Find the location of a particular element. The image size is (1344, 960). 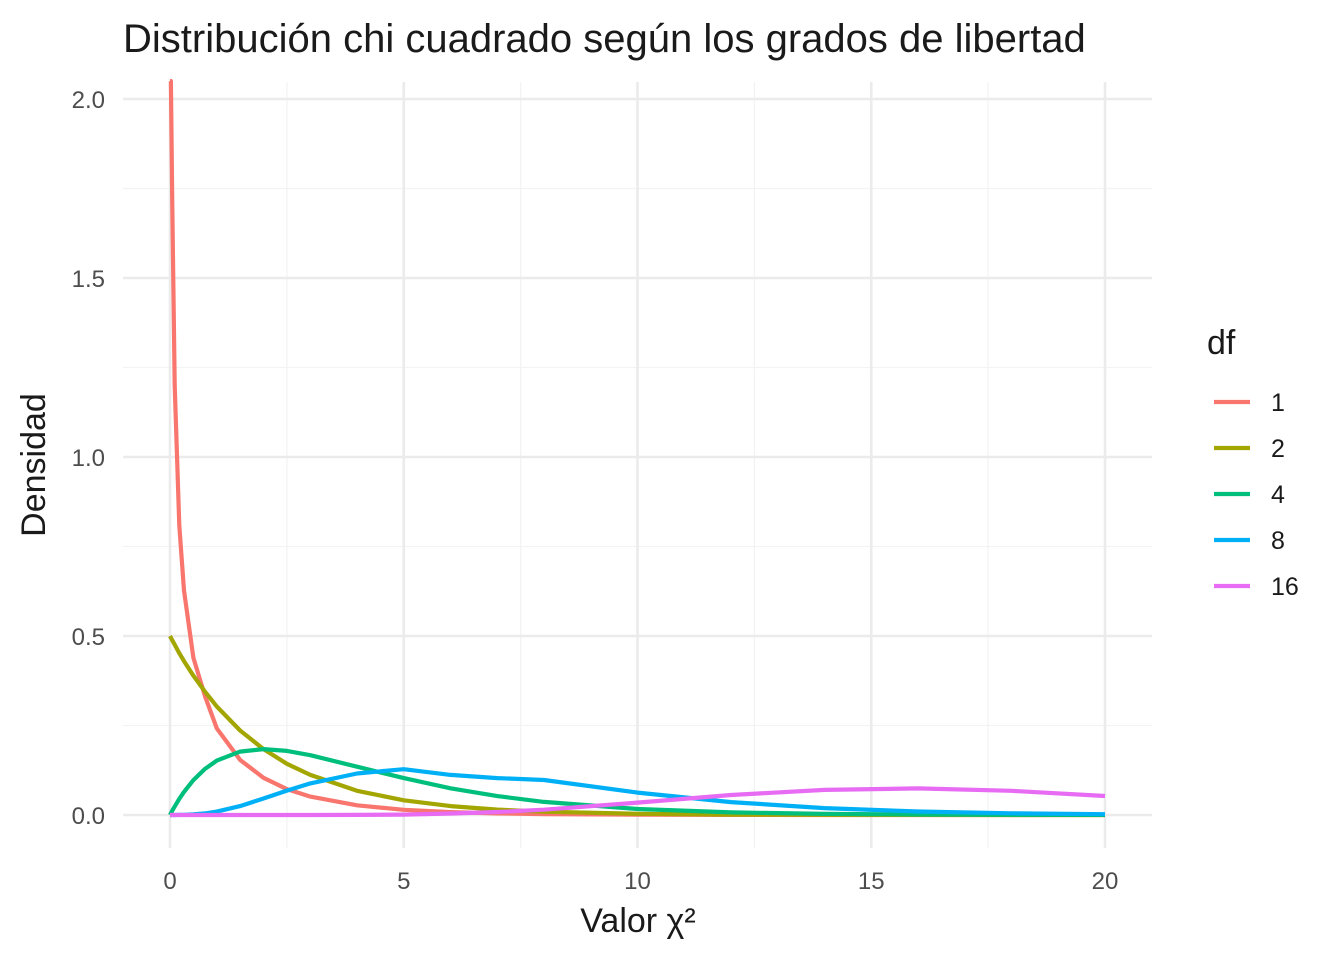

x-tick-label: 10 is located at coordinates (637, 881).